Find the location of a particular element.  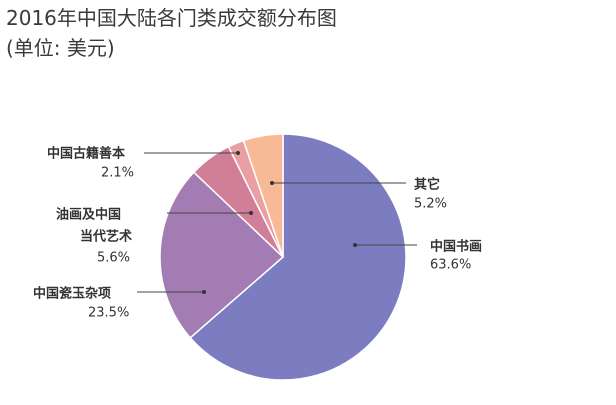

slice-name-label: 中国古籍善本 is located at coordinates (86, 154).